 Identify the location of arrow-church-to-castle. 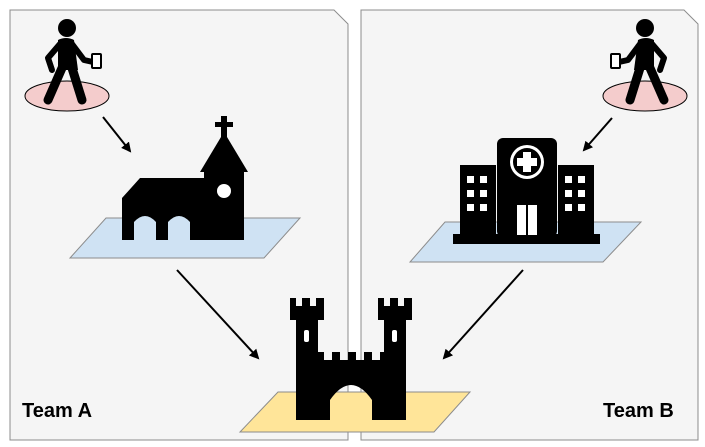
(218, 314).